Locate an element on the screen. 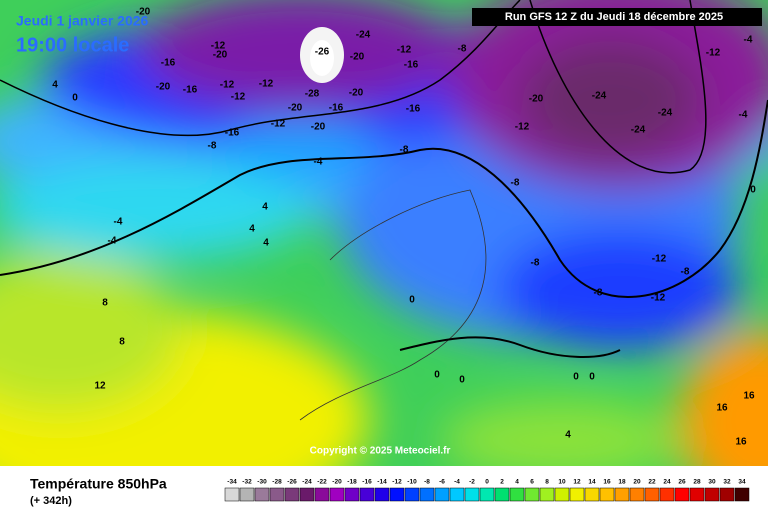 The width and height of the screenshot is (768, 517). date: Jeudi 1 janvier 2026 is located at coordinates (82, 21).